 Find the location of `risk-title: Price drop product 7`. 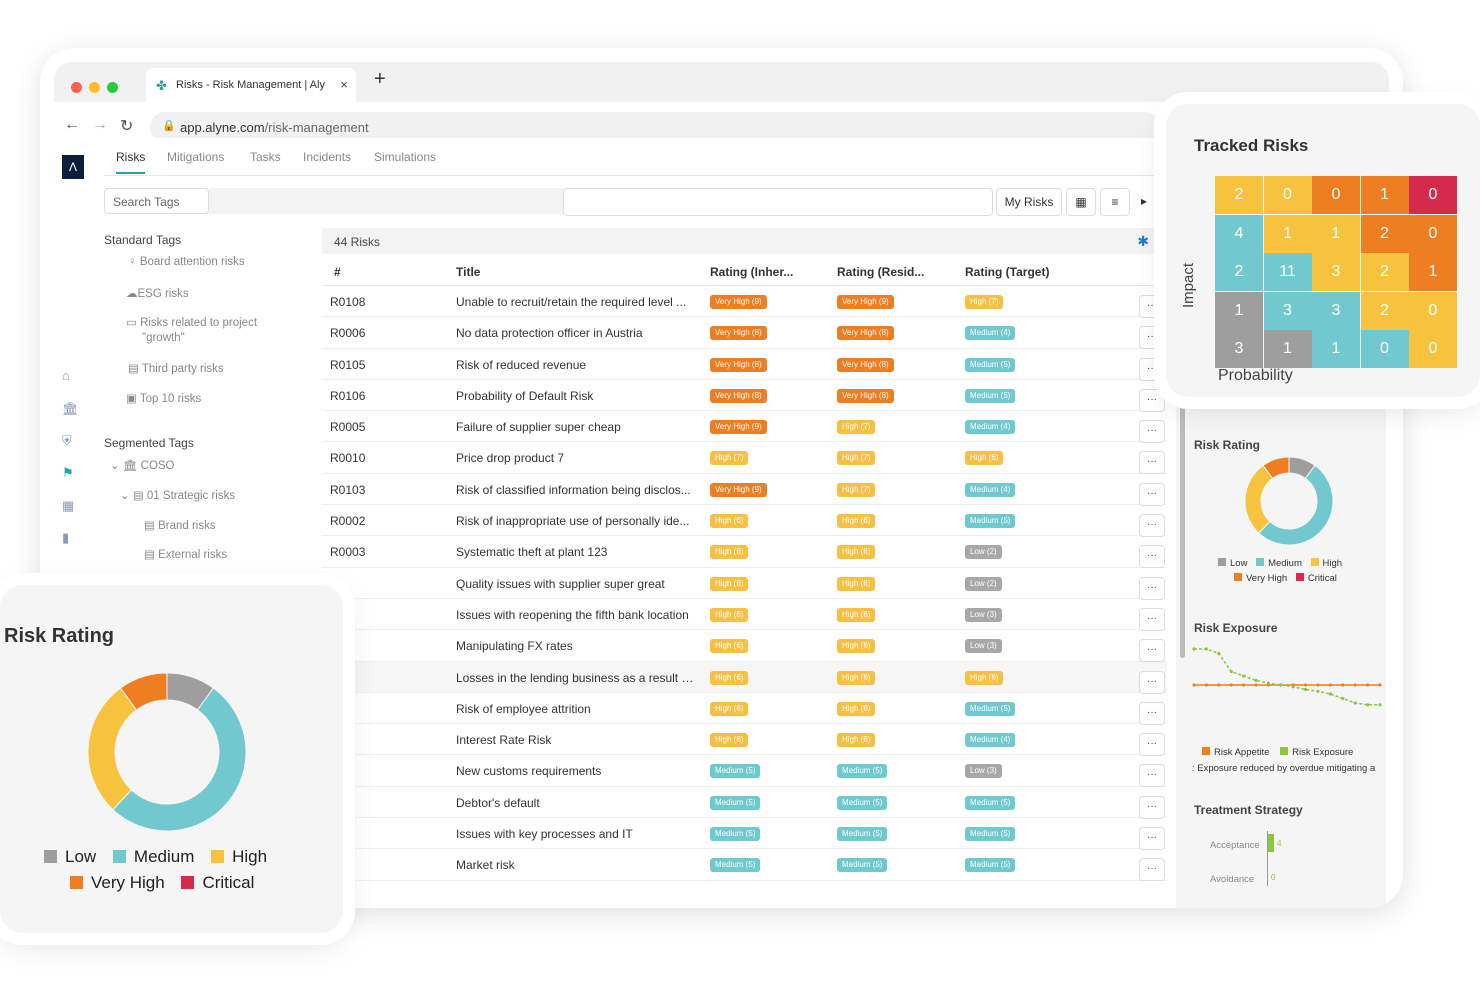

risk-title: Price drop product 7 is located at coordinates (510, 458).